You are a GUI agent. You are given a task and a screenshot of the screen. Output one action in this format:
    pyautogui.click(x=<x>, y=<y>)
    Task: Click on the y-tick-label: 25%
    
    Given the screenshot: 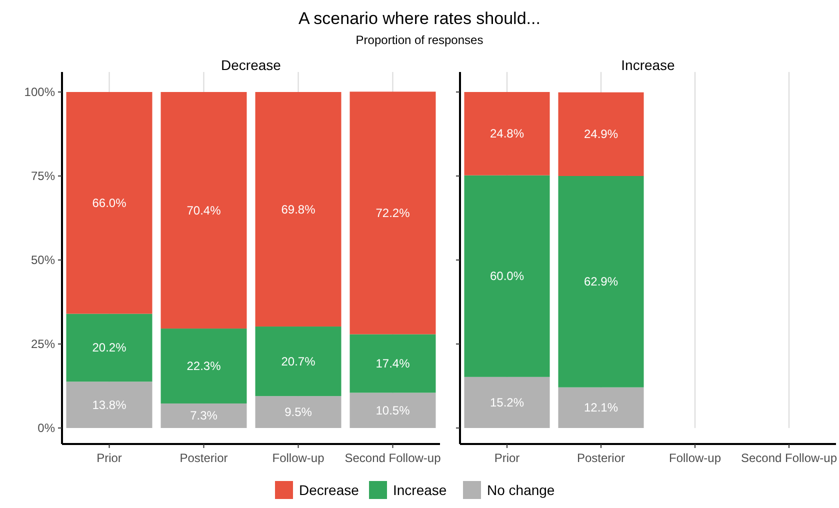 What is the action you would take?
    pyautogui.click(x=43, y=344)
    